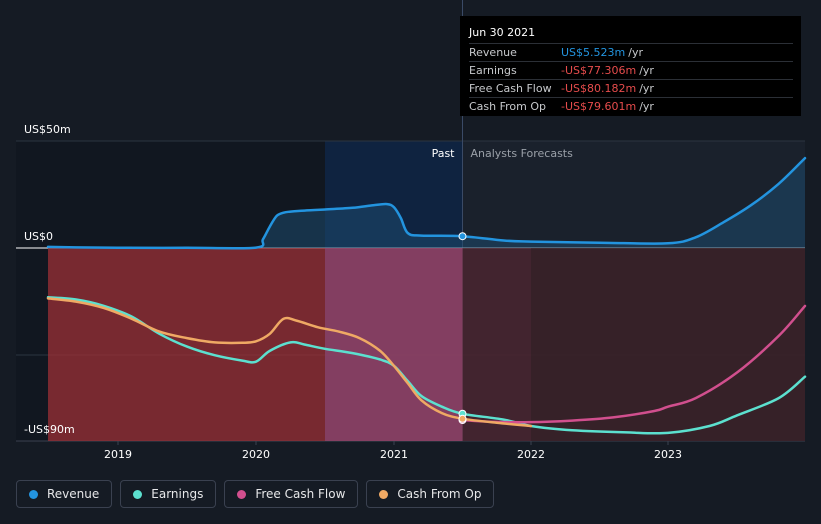  Describe the element at coordinates (444, 153) in the screenshot. I see `past-label: Past` at that location.